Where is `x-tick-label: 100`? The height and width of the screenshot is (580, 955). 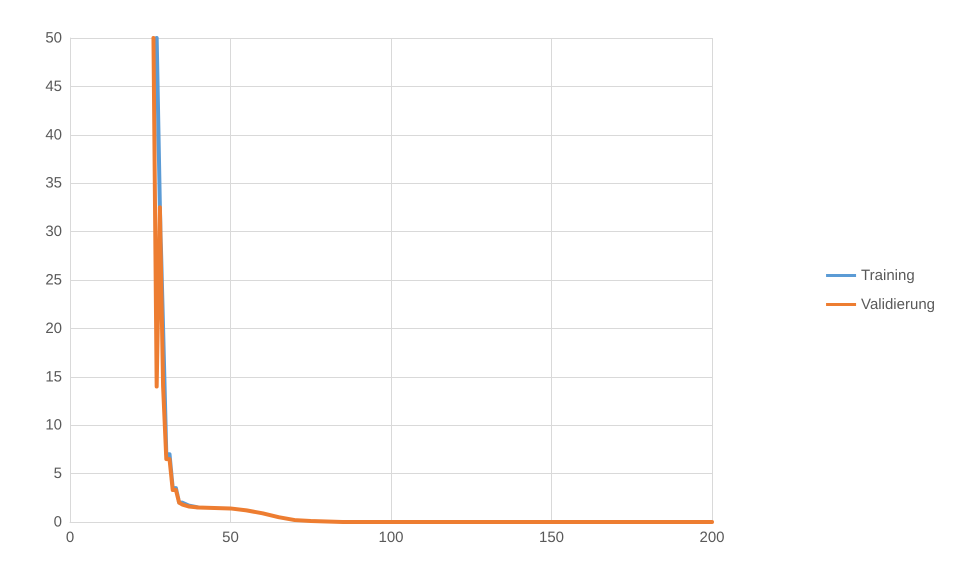
x-tick-label: 100 is located at coordinates (391, 537).